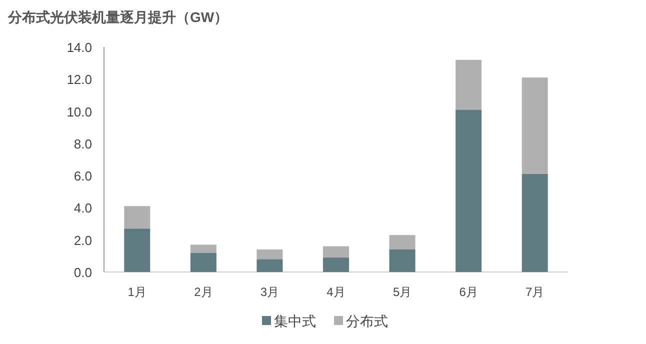 This screenshot has height=344, width=646. What do you see at coordinates (468, 292) in the screenshot?
I see `x-tick-label: 6月` at bounding box center [468, 292].